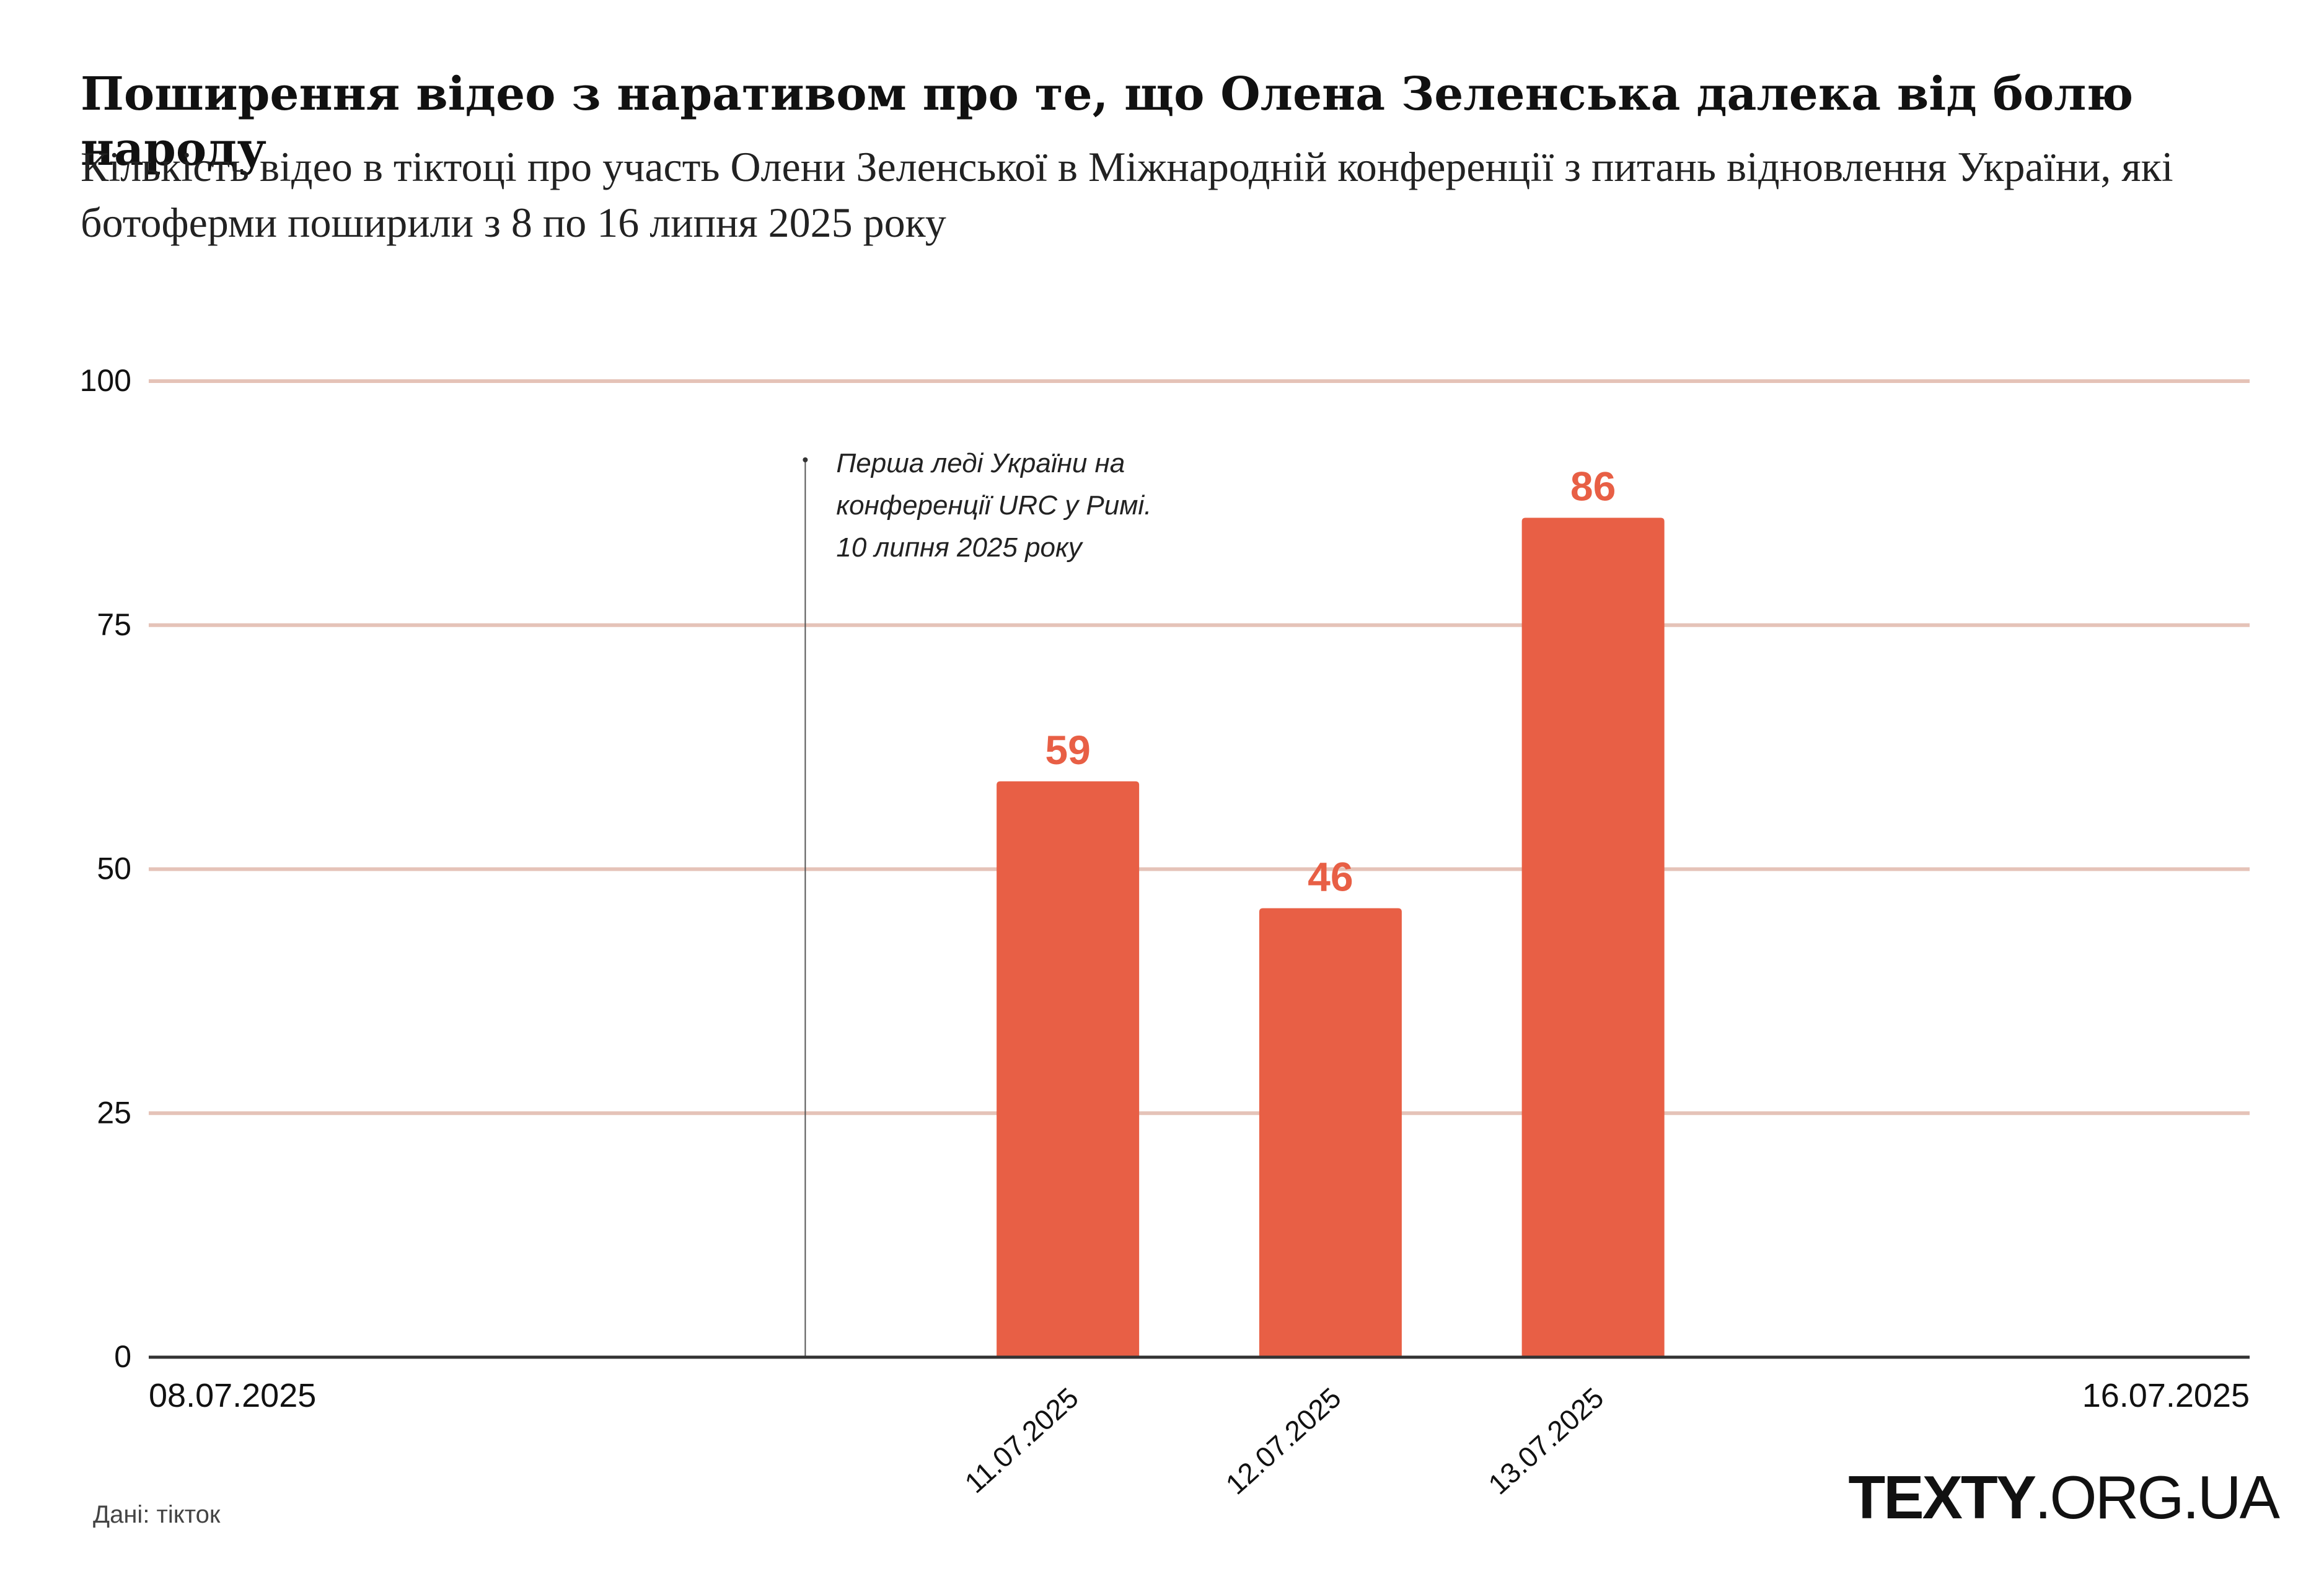 The image size is (2324, 1571). I want to click on x-tick-label-12.07.2025: 12.07.2025, so click(1283, 1441).